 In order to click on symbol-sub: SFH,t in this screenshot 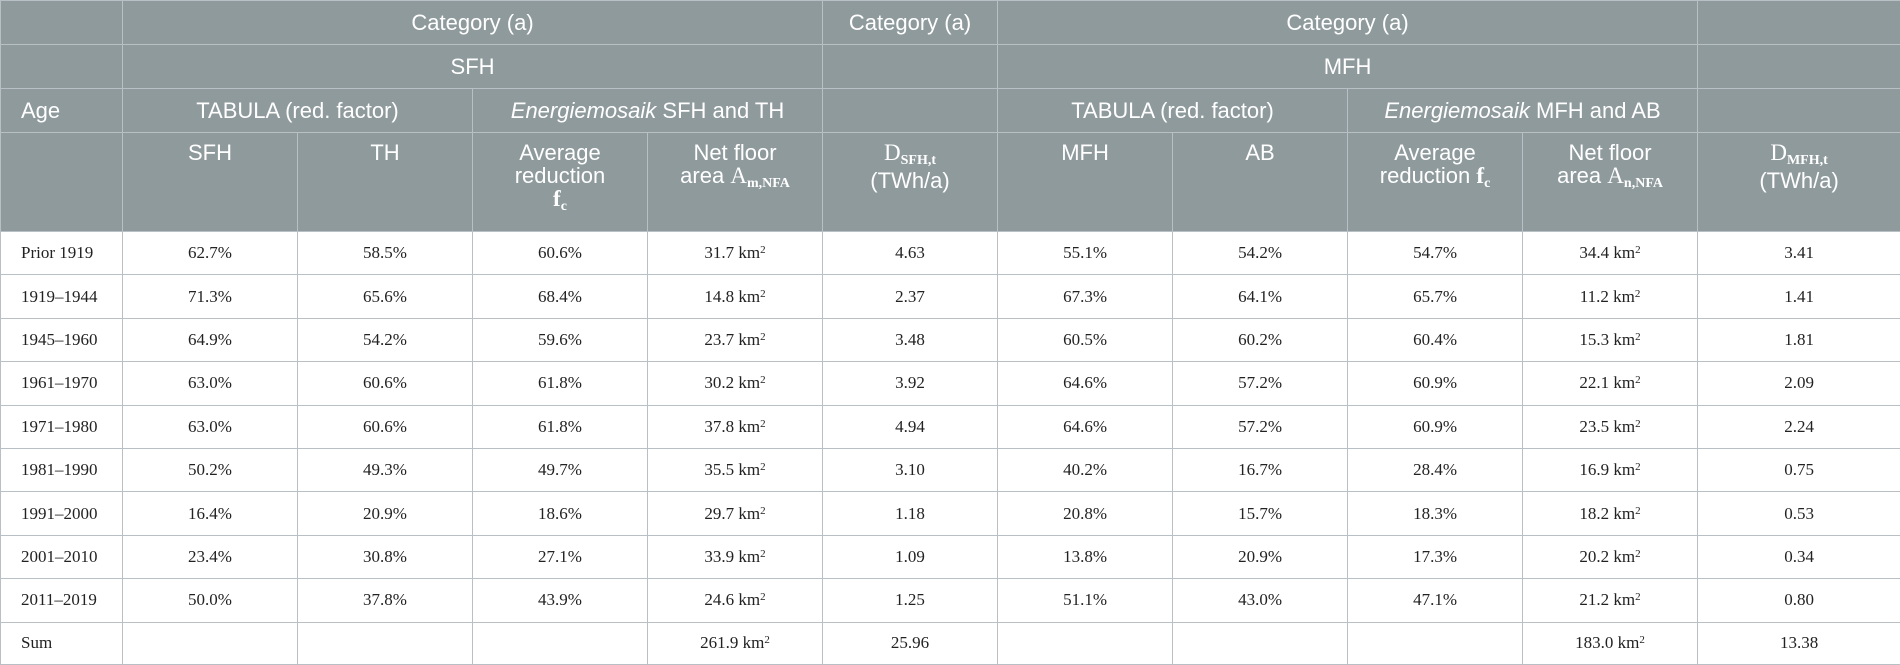, I will do `click(918, 160)`.